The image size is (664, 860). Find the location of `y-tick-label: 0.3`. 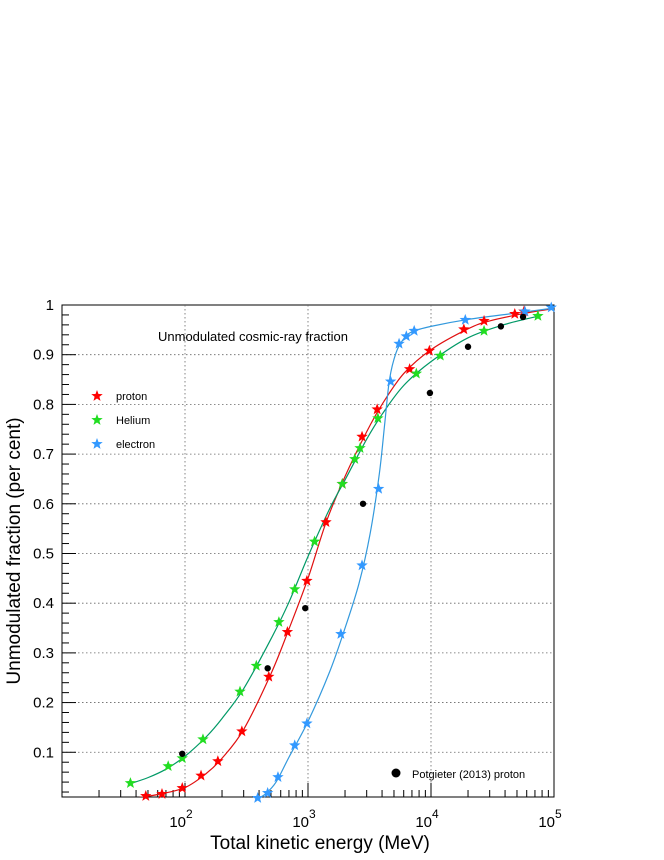

y-tick-label: 0.3 is located at coordinates (43, 653).